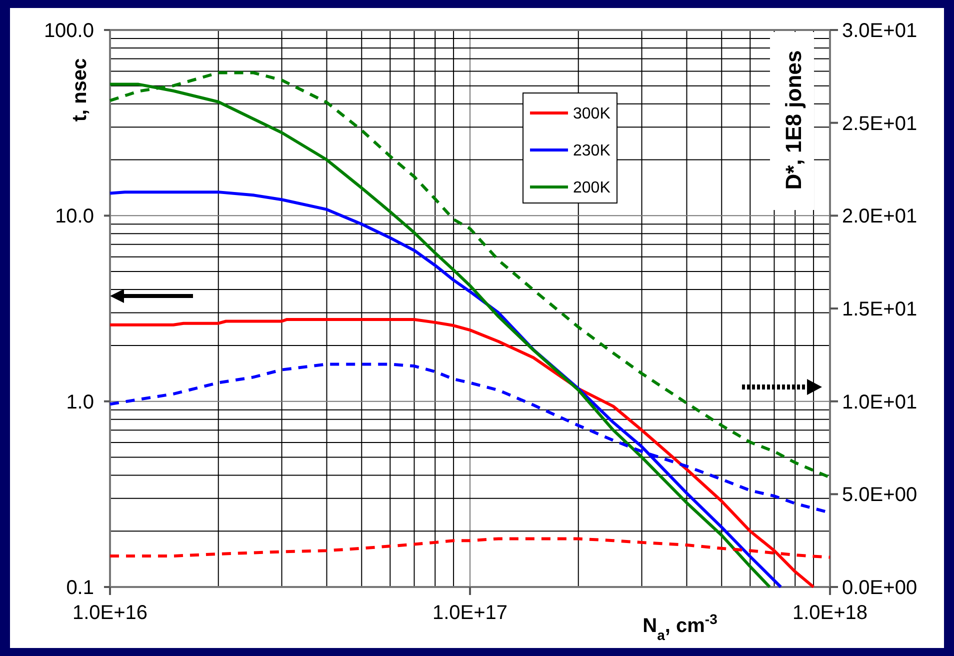 The height and width of the screenshot is (656, 954). What do you see at coordinates (592, 114) in the screenshot?
I see `legend-label: 300K` at bounding box center [592, 114].